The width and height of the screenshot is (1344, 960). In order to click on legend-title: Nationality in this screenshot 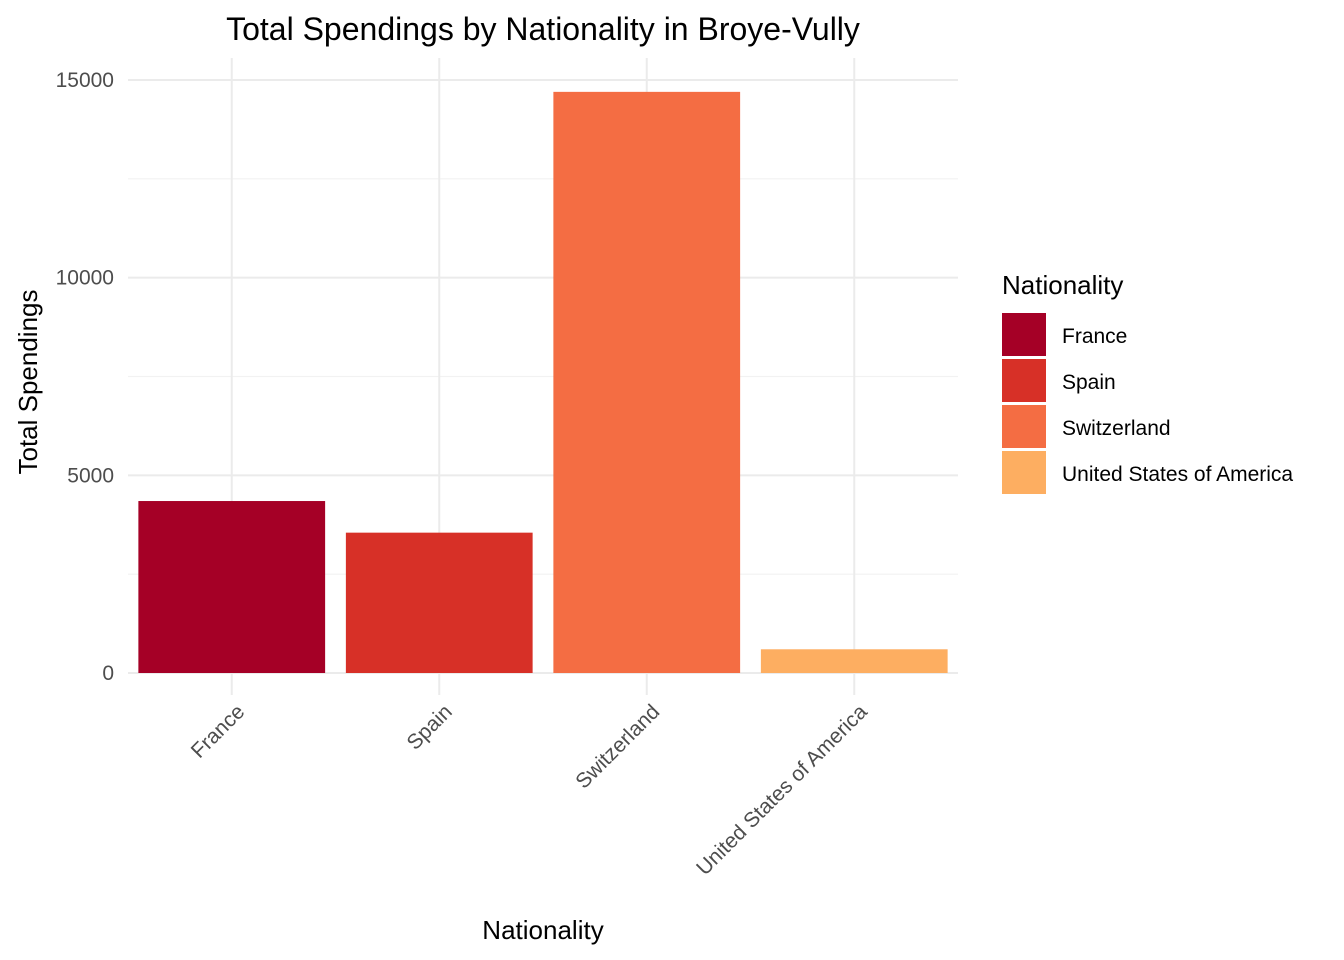, I will do `click(1062, 285)`.